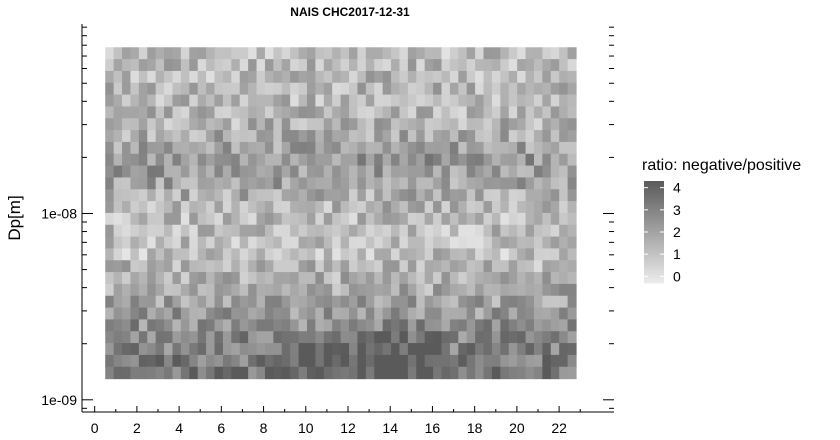 Image resolution: width=840 pixels, height=440 pixels. I want to click on y-tick-label: 1e-08, so click(59, 213).